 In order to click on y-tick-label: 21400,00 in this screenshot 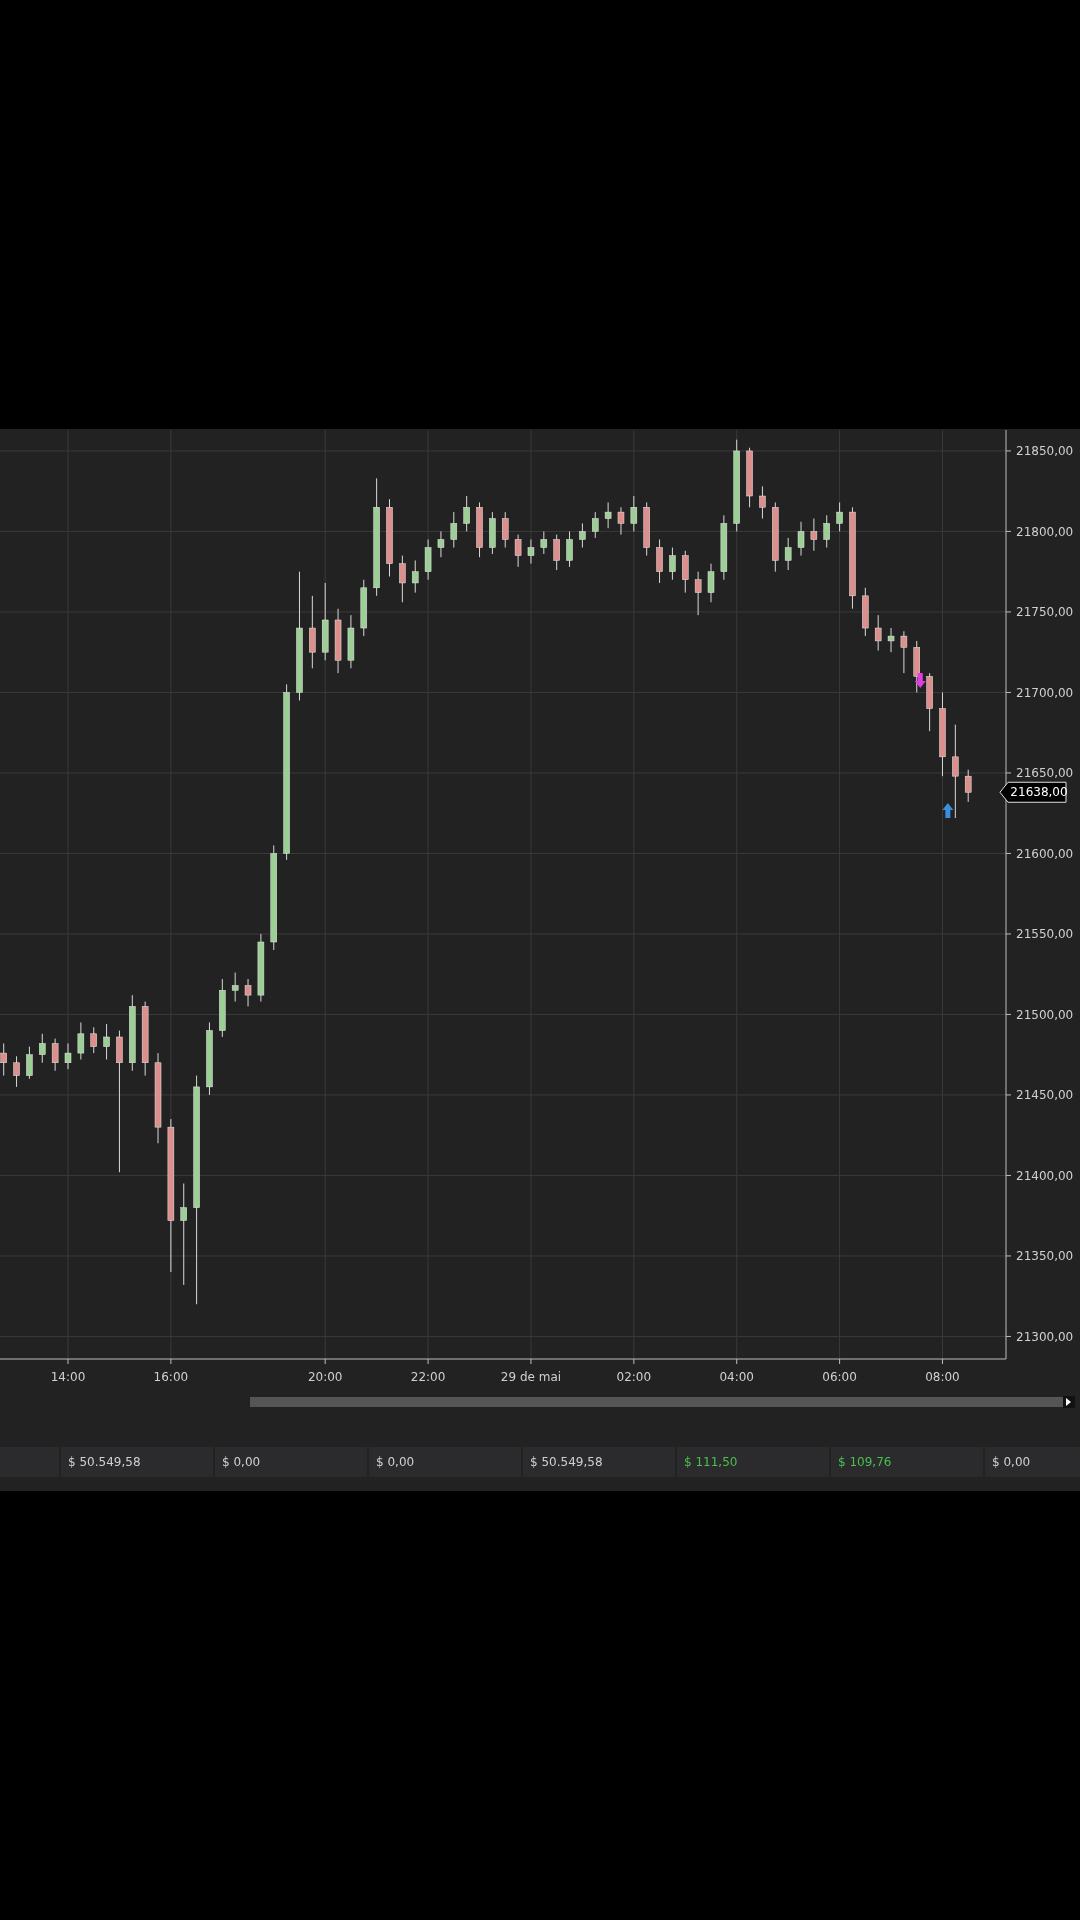, I will do `click(1045, 1175)`.